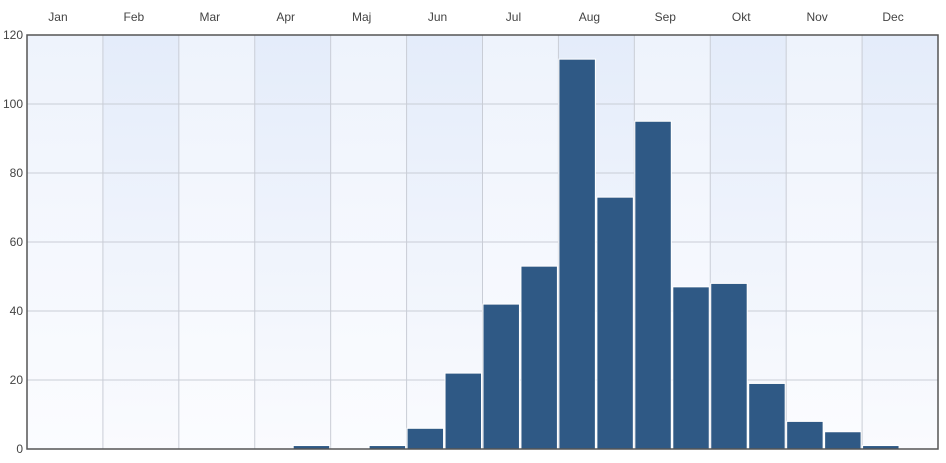 This screenshot has width=946, height=463. What do you see at coordinates (615, 323) in the screenshot?
I see `bar: 73` at bounding box center [615, 323].